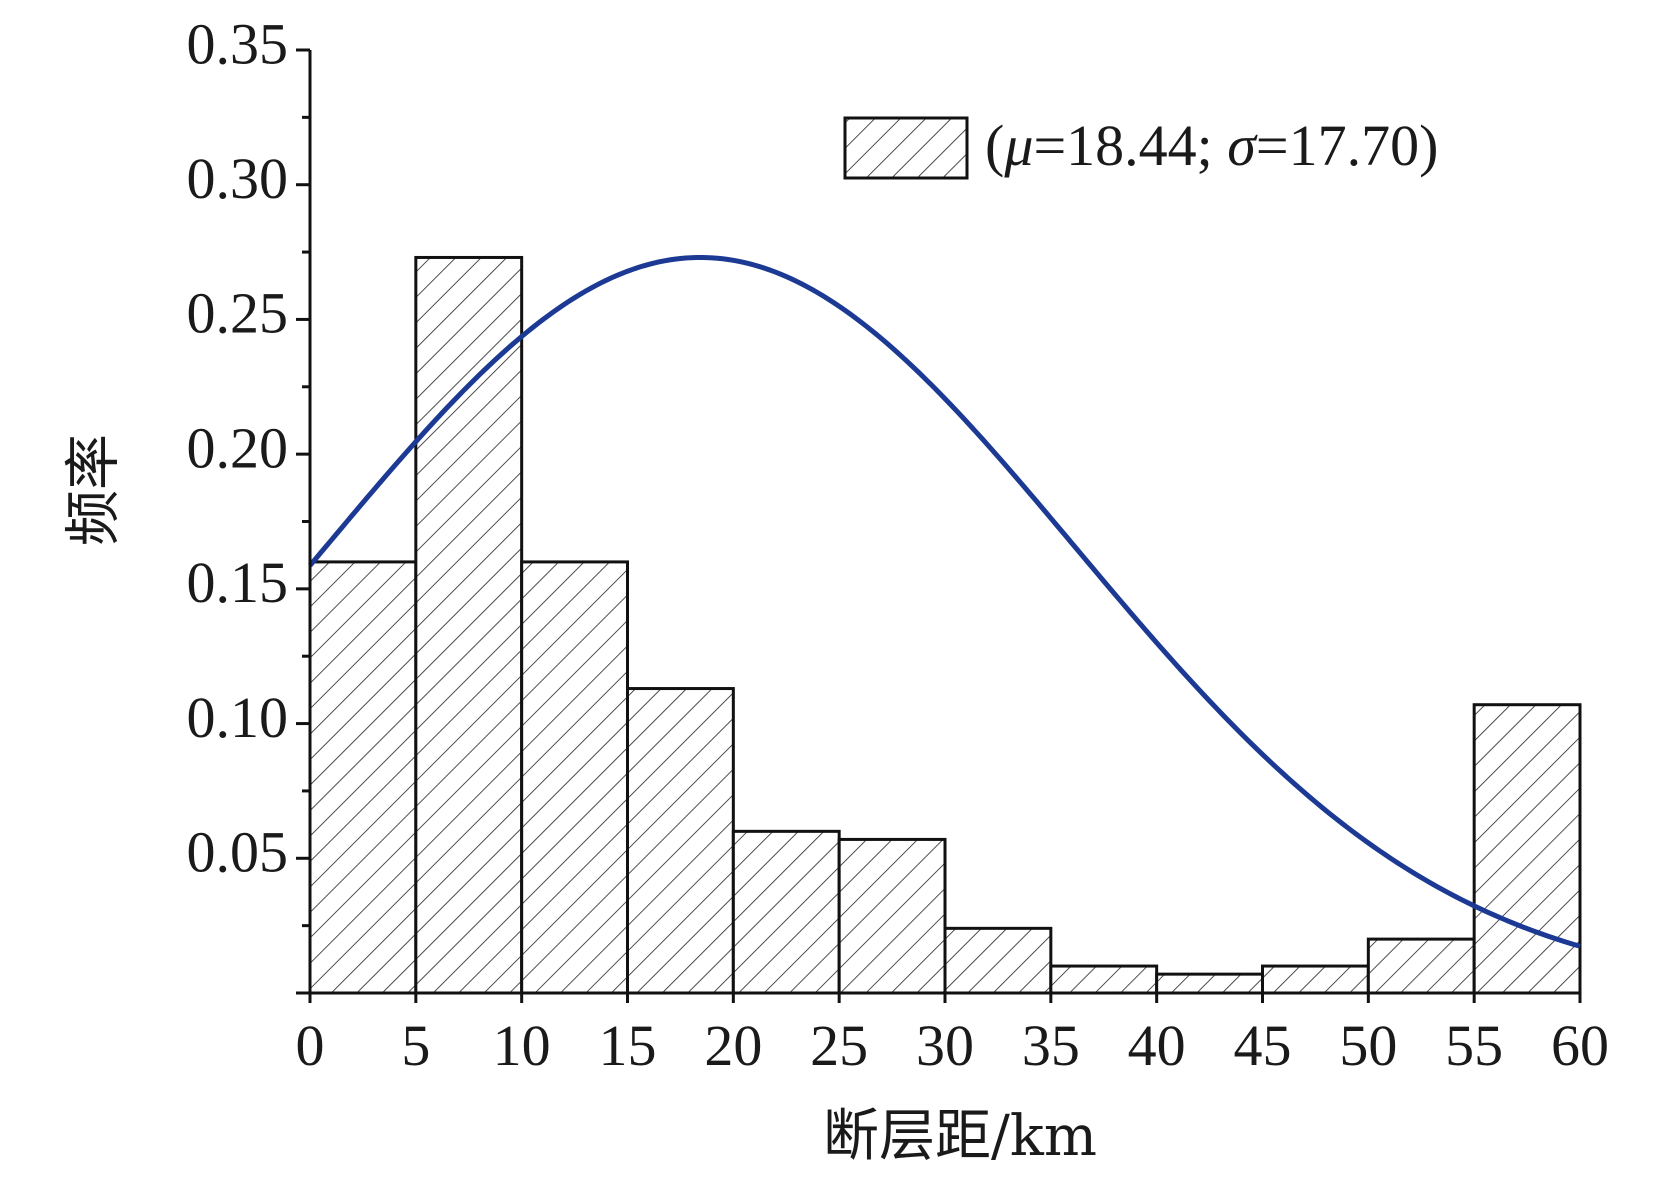 The height and width of the screenshot is (1198, 1655). Describe the element at coordinates (238, 582) in the screenshot. I see `y-tick-label: 0.15` at that location.